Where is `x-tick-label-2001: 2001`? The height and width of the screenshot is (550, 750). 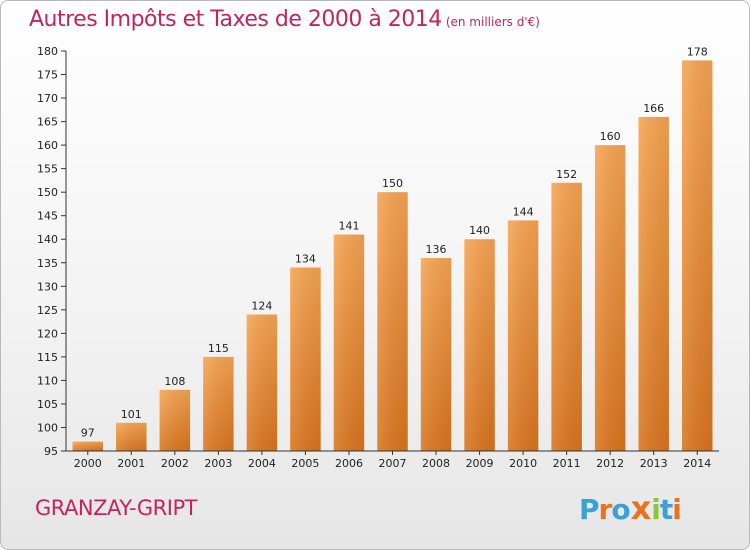 x-tick-label-2001: 2001 is located at coordinates (131, 463).